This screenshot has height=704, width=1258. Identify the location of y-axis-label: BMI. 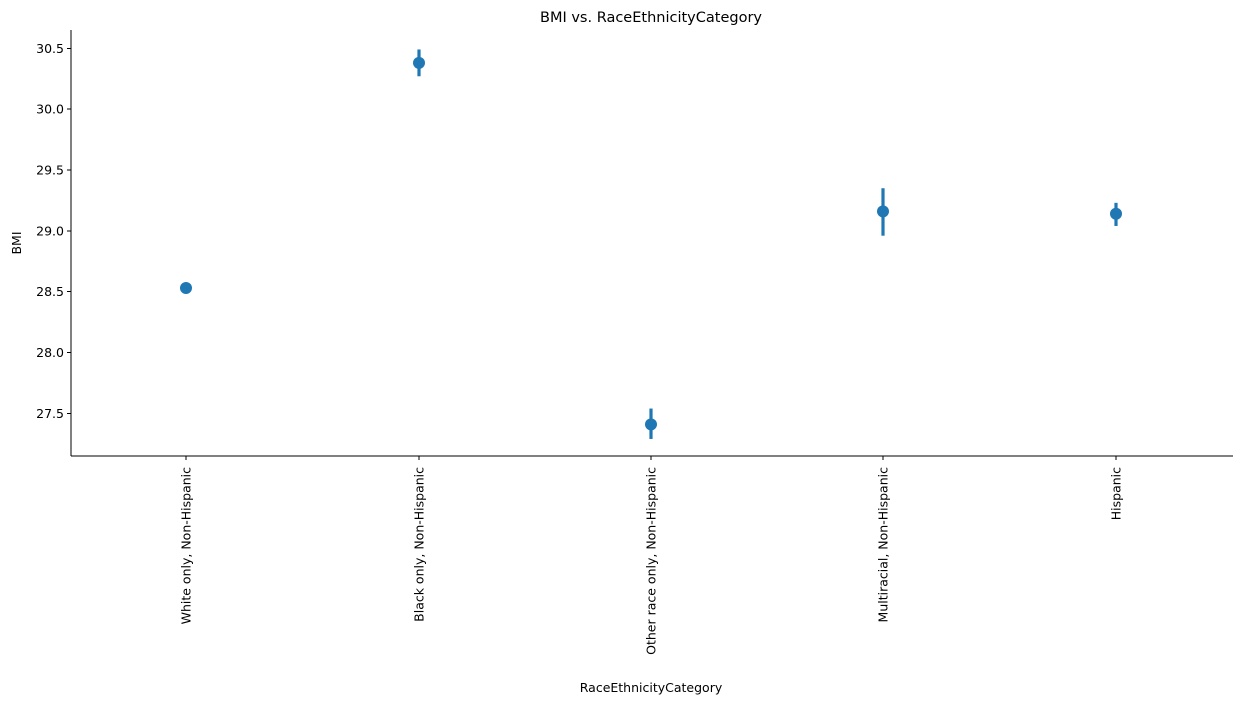
(16, 242).